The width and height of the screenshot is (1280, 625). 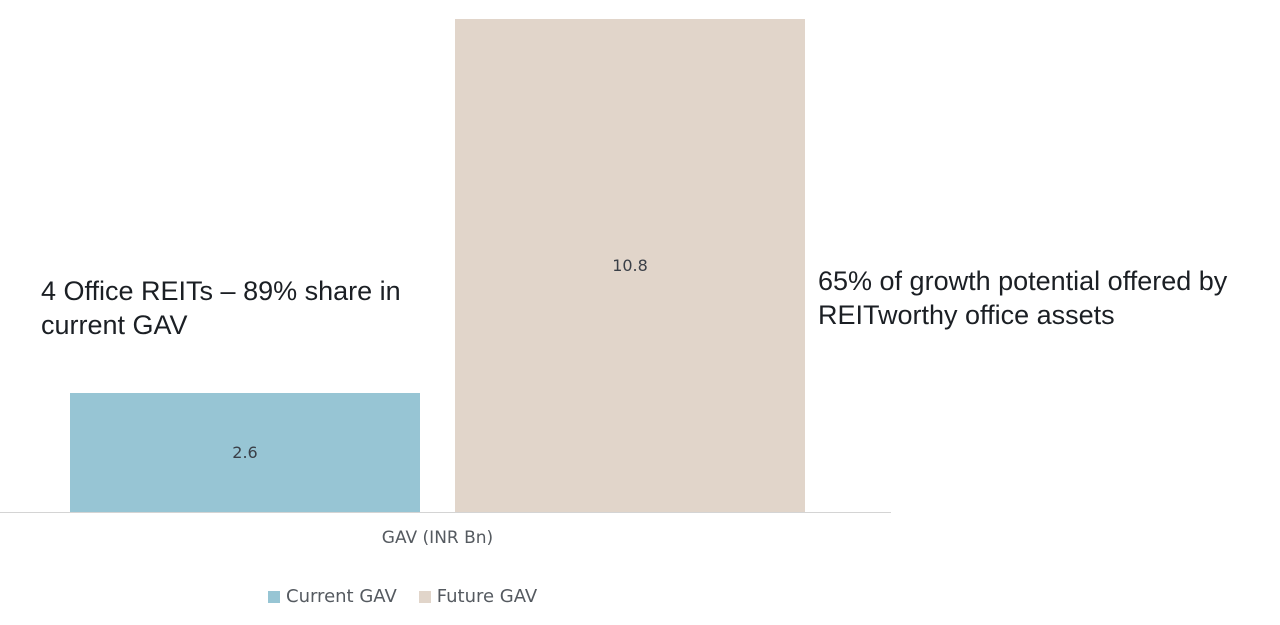 What do you see at coordinates (413, 596) in the screenshot?
I see `legend: Current GAV Future GAV` at bounding box center [413, 596].